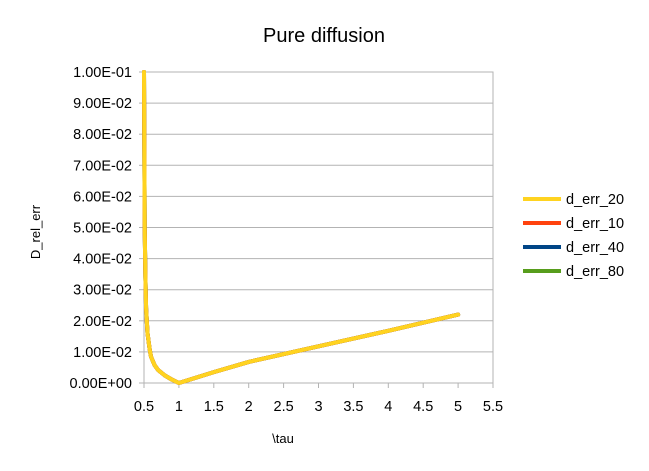  I want to click on x-tick-label: 3.5, so click(353, 407).